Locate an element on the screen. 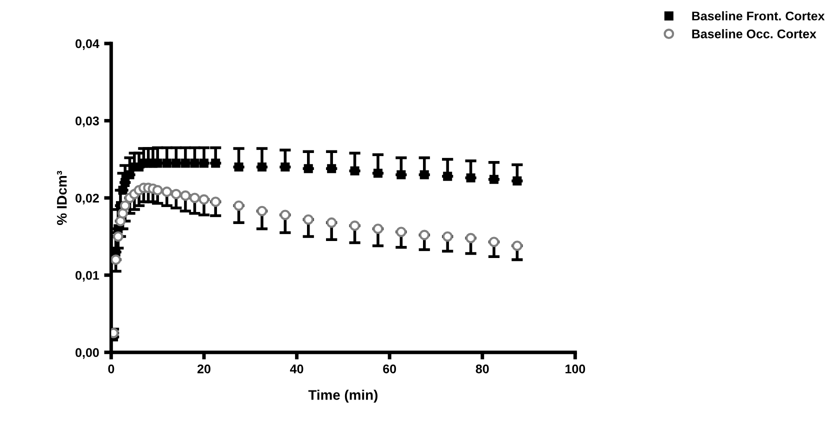  x-tick-label: 20 is located at coordinates (203, 369).